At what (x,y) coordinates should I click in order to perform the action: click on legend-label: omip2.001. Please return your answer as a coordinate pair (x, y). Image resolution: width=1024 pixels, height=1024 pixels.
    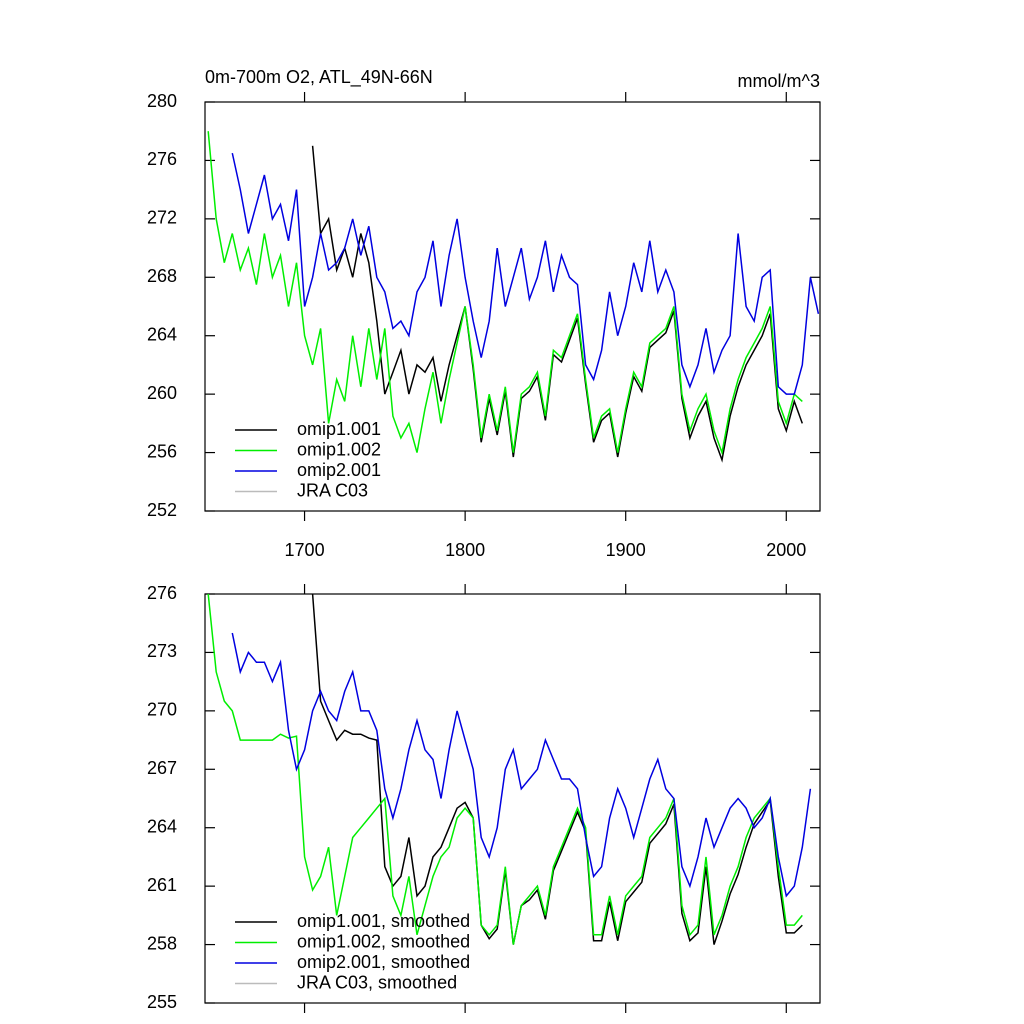
    Looking at the image, I should click on (339, 470).